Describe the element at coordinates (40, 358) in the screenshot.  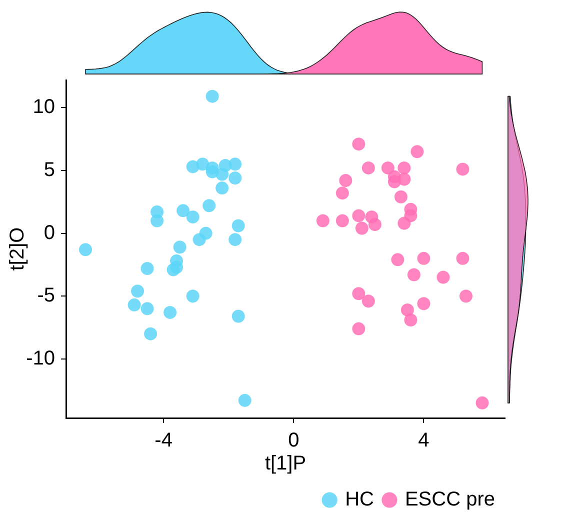
I see `y-tick-label: -10` at that location.